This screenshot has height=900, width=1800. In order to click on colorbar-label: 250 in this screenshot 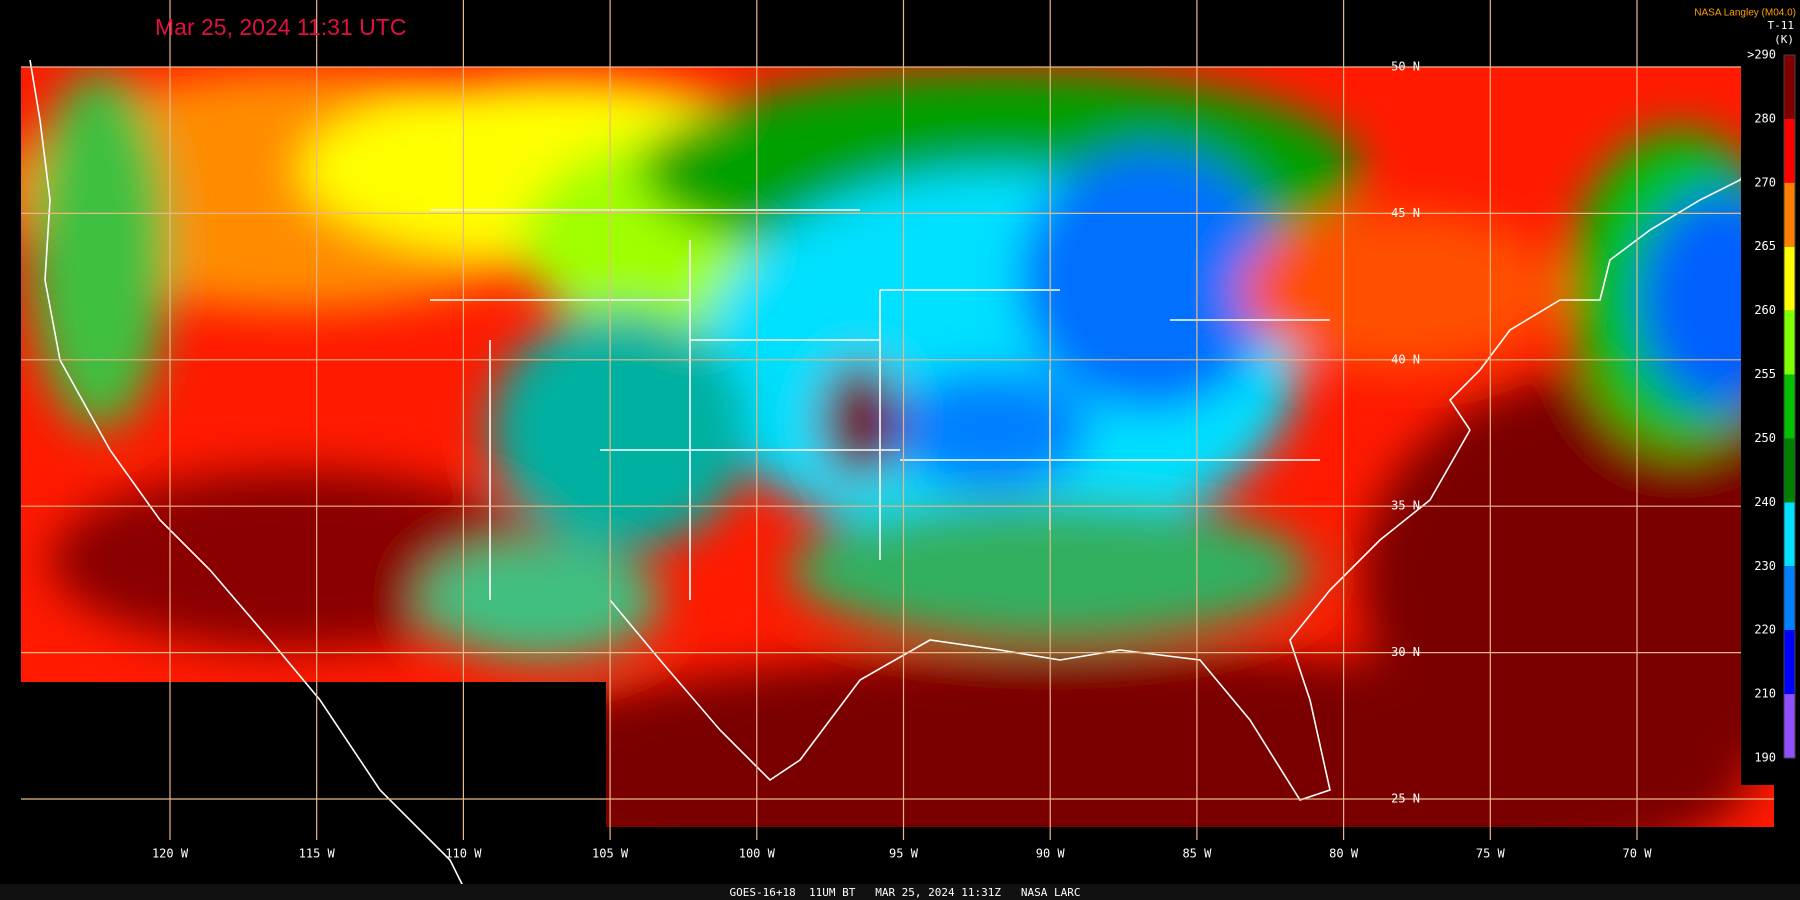, I will do `click(1765, 438)`.